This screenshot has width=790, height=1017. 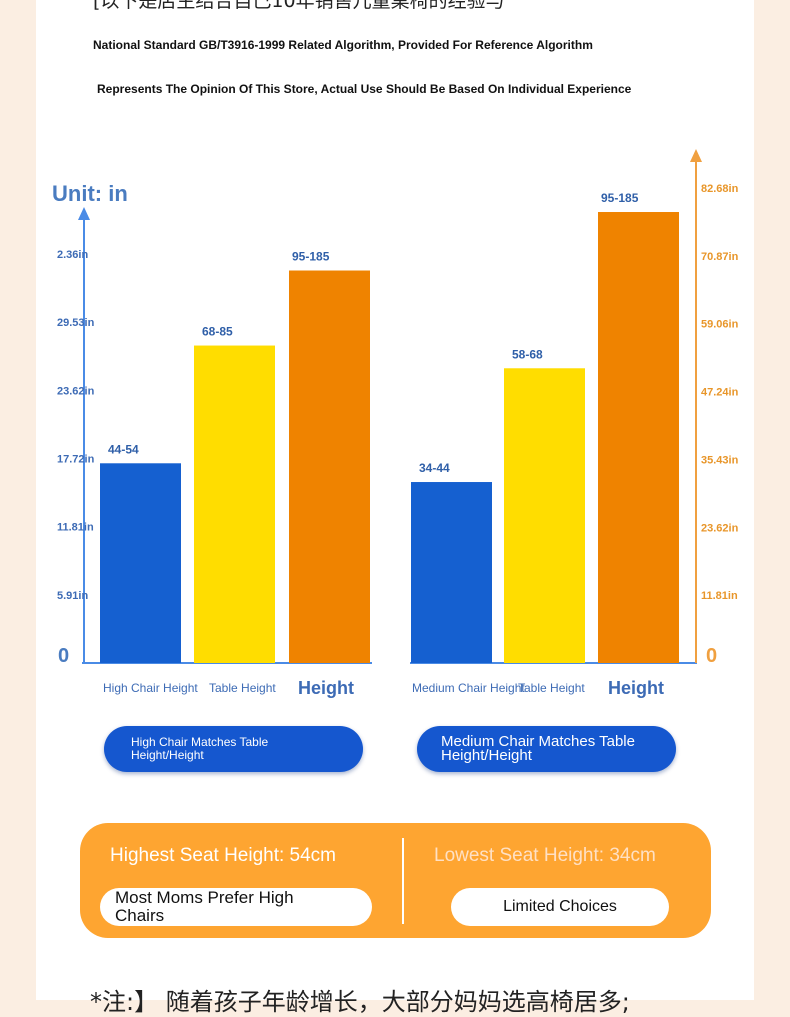 What do you see at coordinates (468, 688) in the screenshot?
I see `category-label: Medium Chair Height` at bounding box center [468, 688].